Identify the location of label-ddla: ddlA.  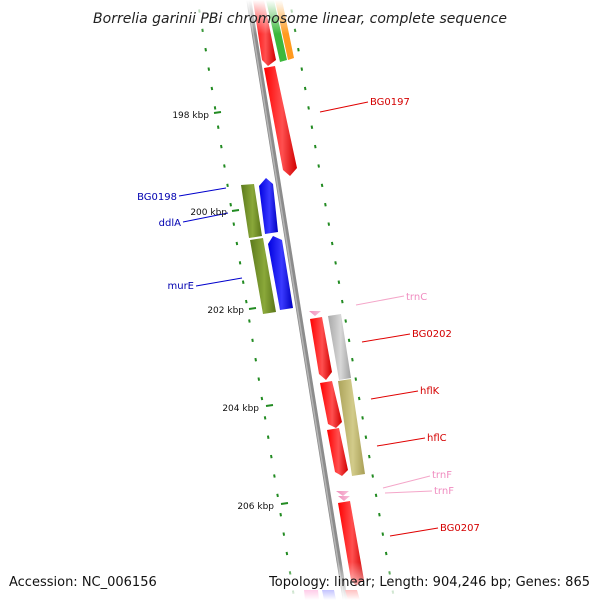
(170, 223).